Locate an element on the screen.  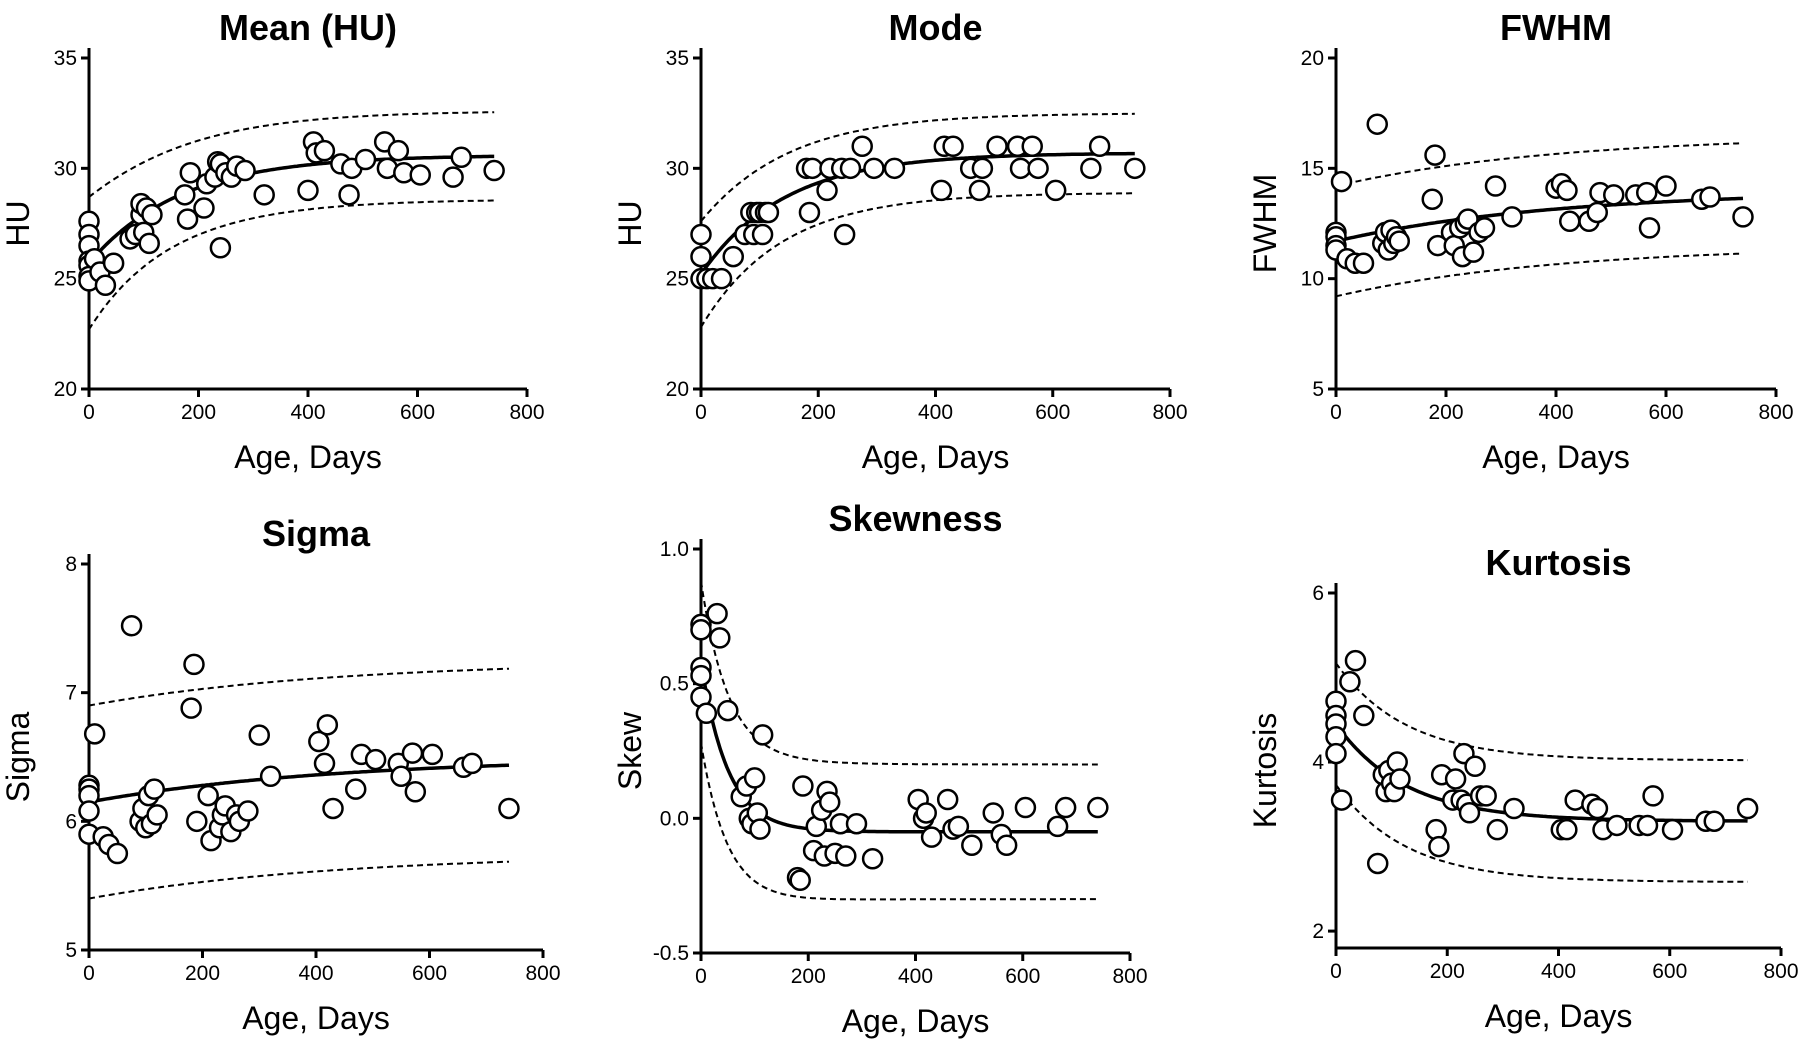
y-axis-label: HU is located at coordinates (630, 223).